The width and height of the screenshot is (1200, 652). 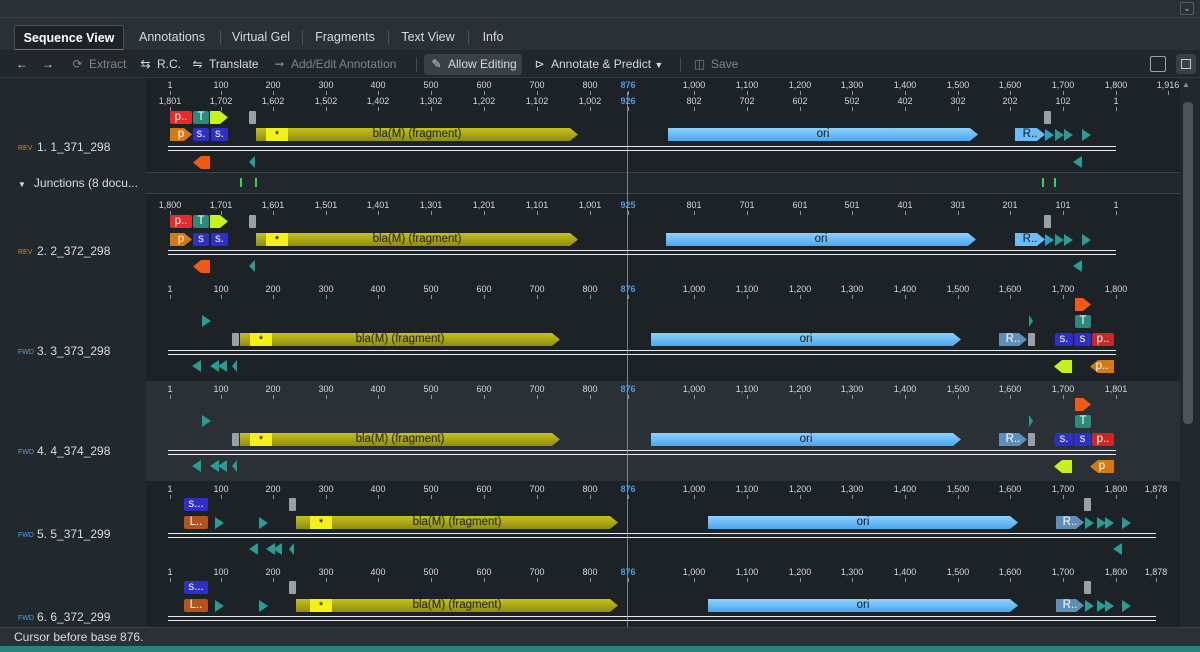 I want to click on annotate-predict-button: ⊳ Annotate & Predict ▼, so click(x=597, y=64).